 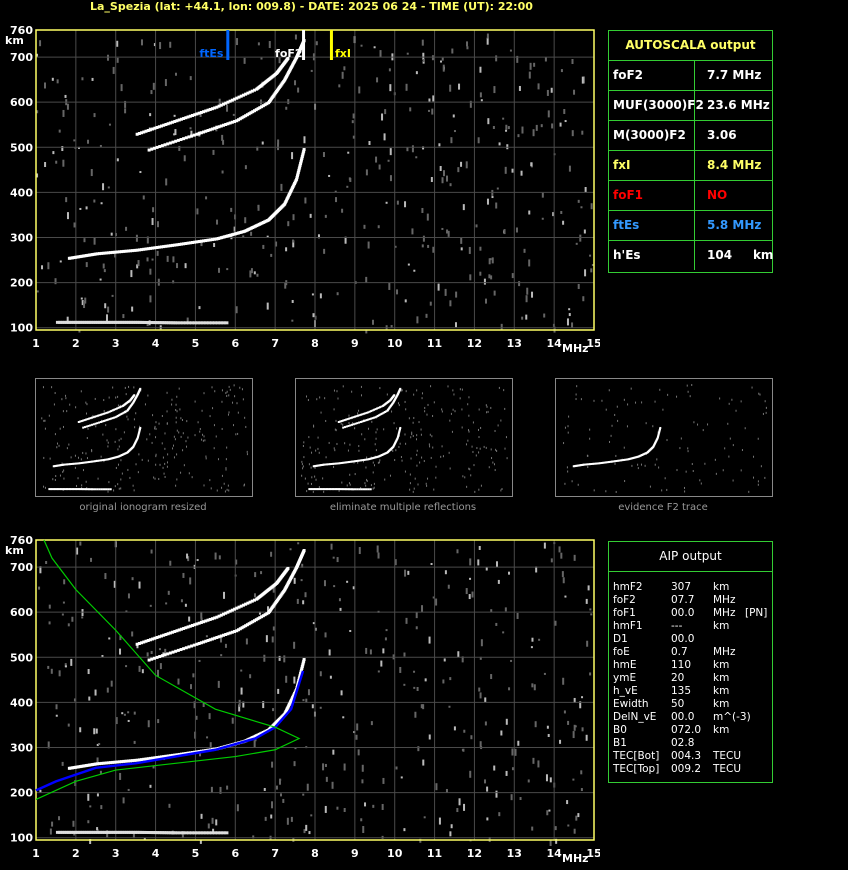 What do you see at coordinates (21, 283) in the screenshot?
I see `y-tick-label: 200` at bounding box center [21, 283].